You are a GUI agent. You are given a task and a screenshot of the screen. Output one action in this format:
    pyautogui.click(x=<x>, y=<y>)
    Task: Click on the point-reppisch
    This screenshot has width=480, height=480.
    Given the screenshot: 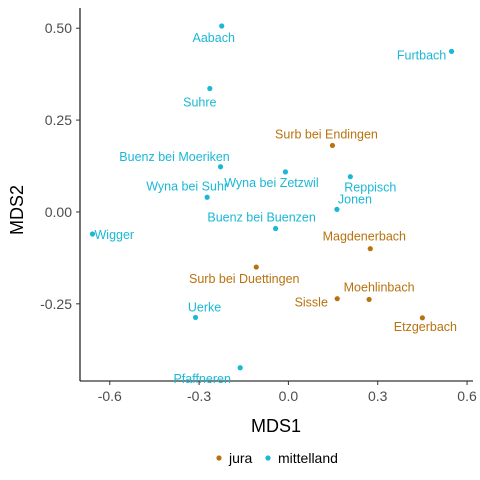 What is the action you would take?
    pyautogui.click(x=350, y=177)
    